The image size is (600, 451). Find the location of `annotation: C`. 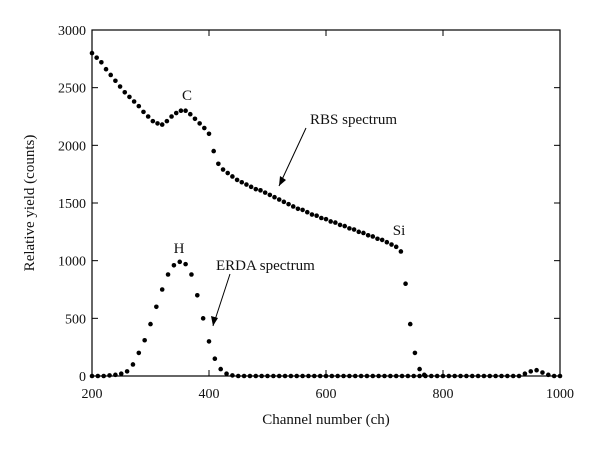

annotation: C is located at coordinates (187, 96).